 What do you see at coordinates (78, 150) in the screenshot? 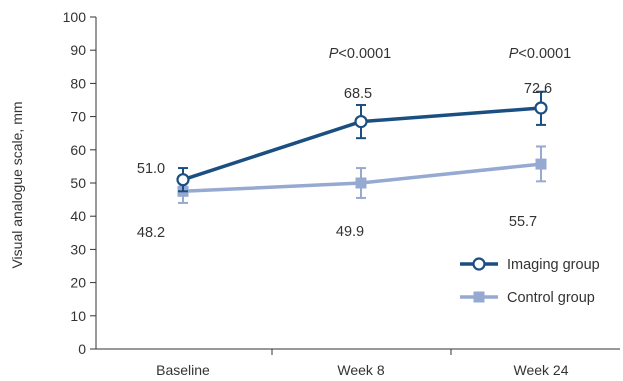
I see `y-tick-label: 60` at bounding box center [78, 150].